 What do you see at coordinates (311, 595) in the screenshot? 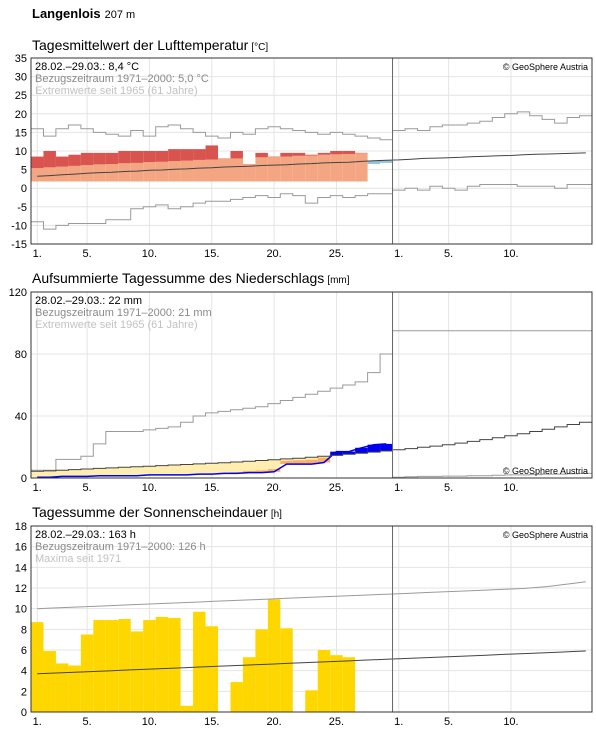
I see `sunshine-maxima-line` at bounding box center [311, 595].